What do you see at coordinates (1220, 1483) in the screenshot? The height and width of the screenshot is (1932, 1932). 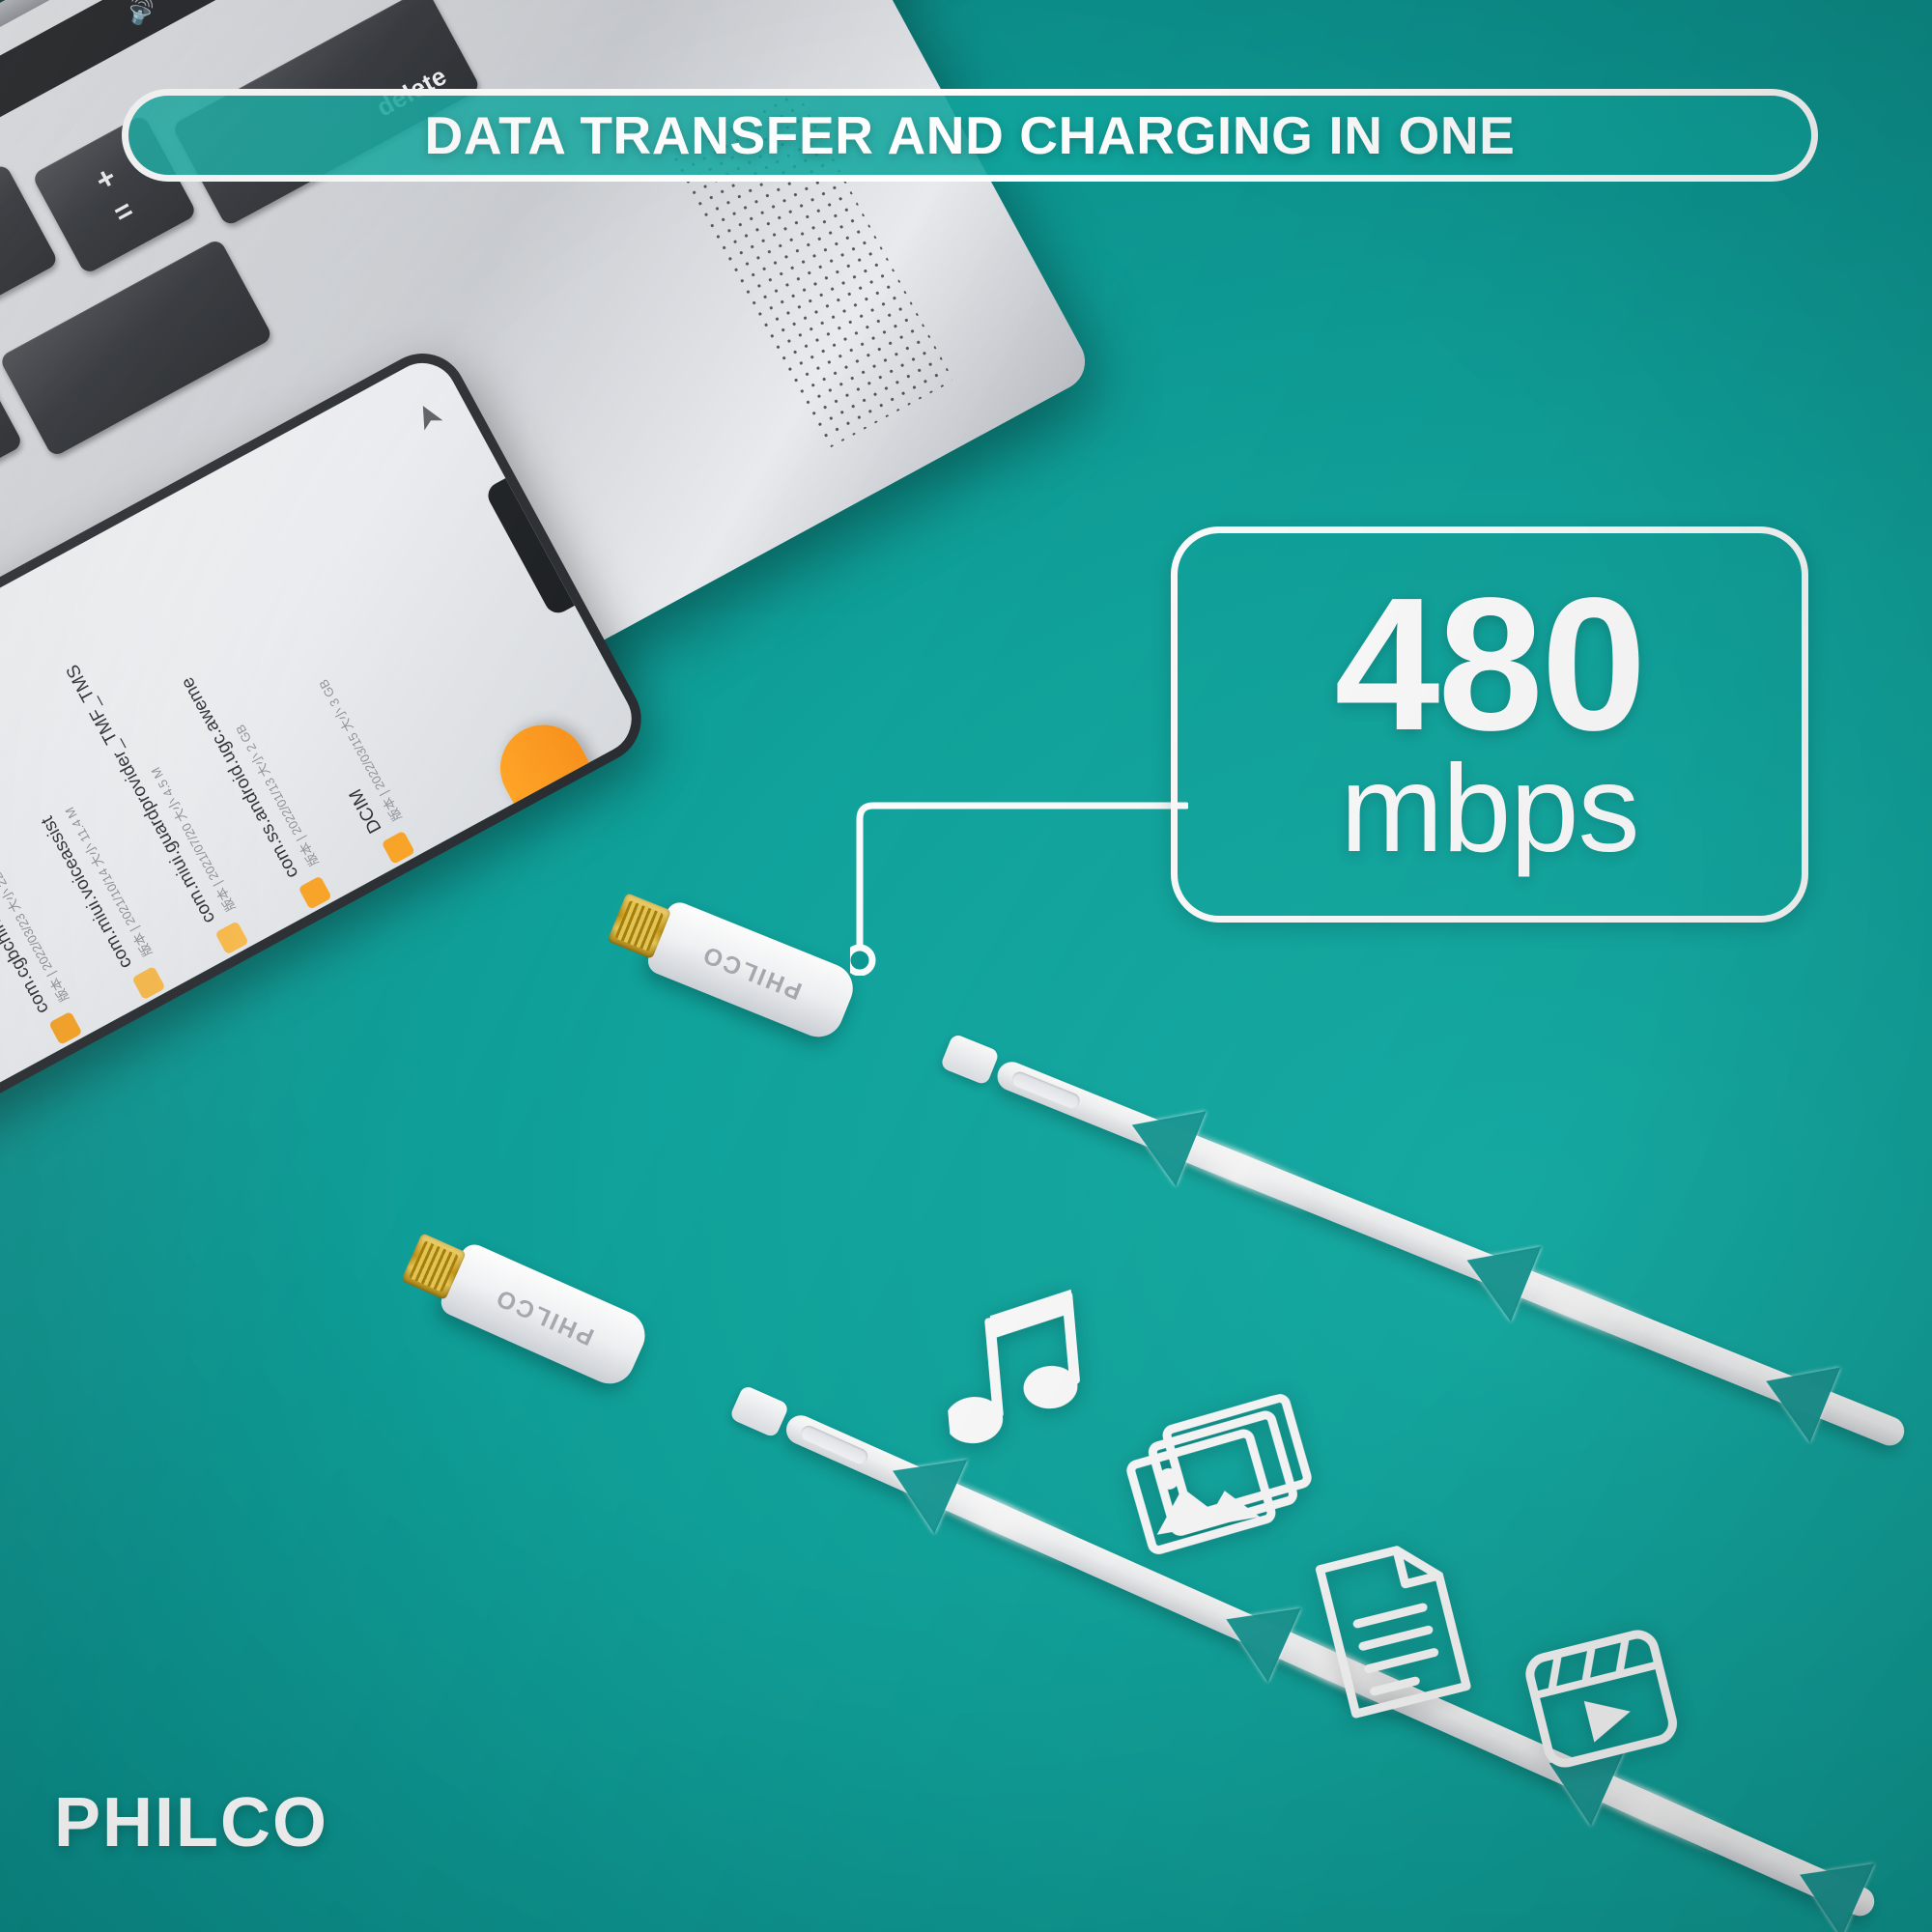 I see `photo-stack-icon` at bounding box center [1220, 1483].